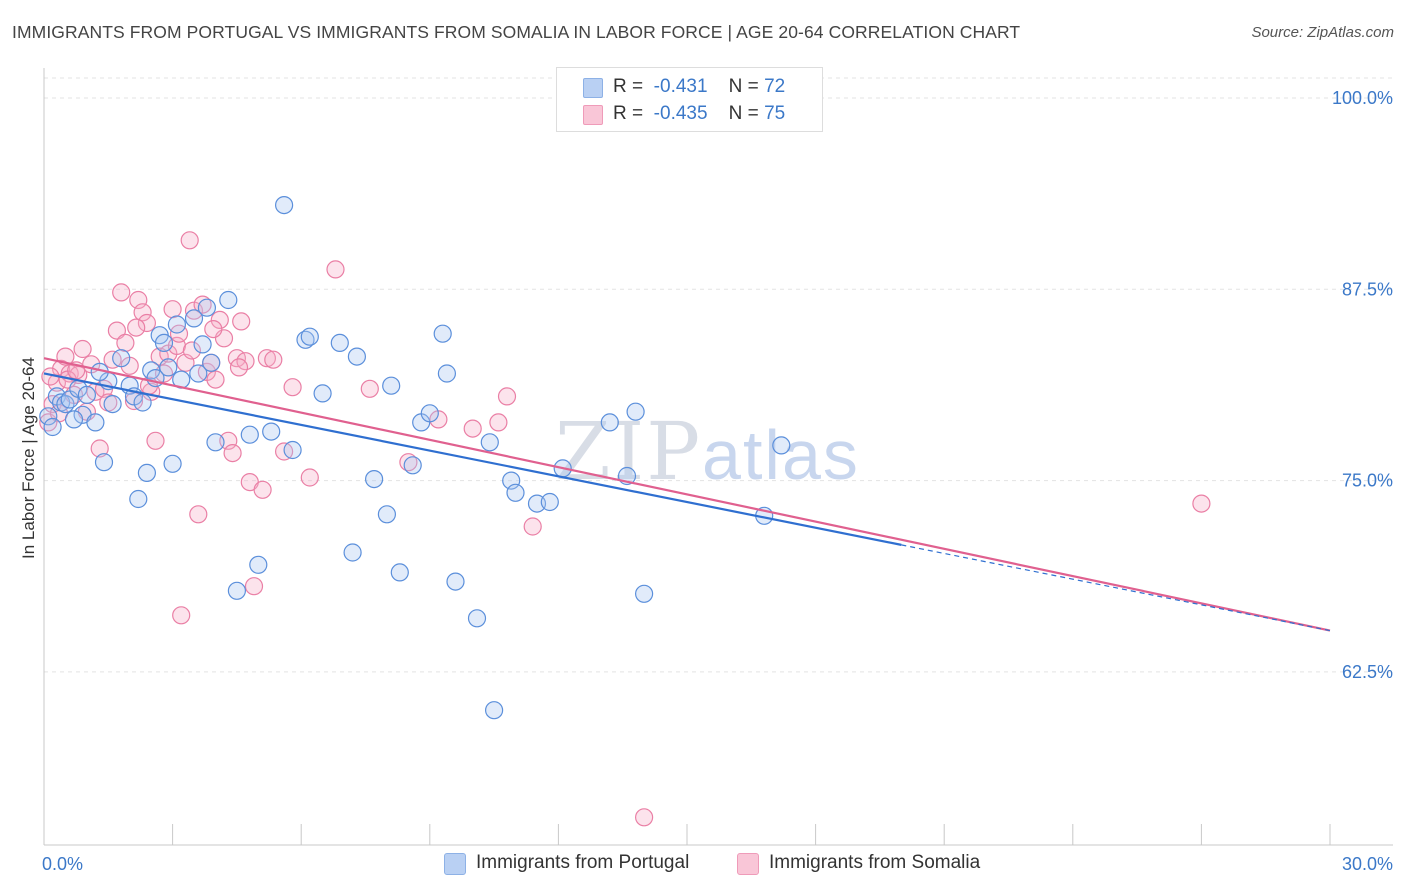 The image size is (1406, 892). Describe the element at coordinates (1367, 481) in the screenshot. I see `y-tick-label: 75.0%` at that location.